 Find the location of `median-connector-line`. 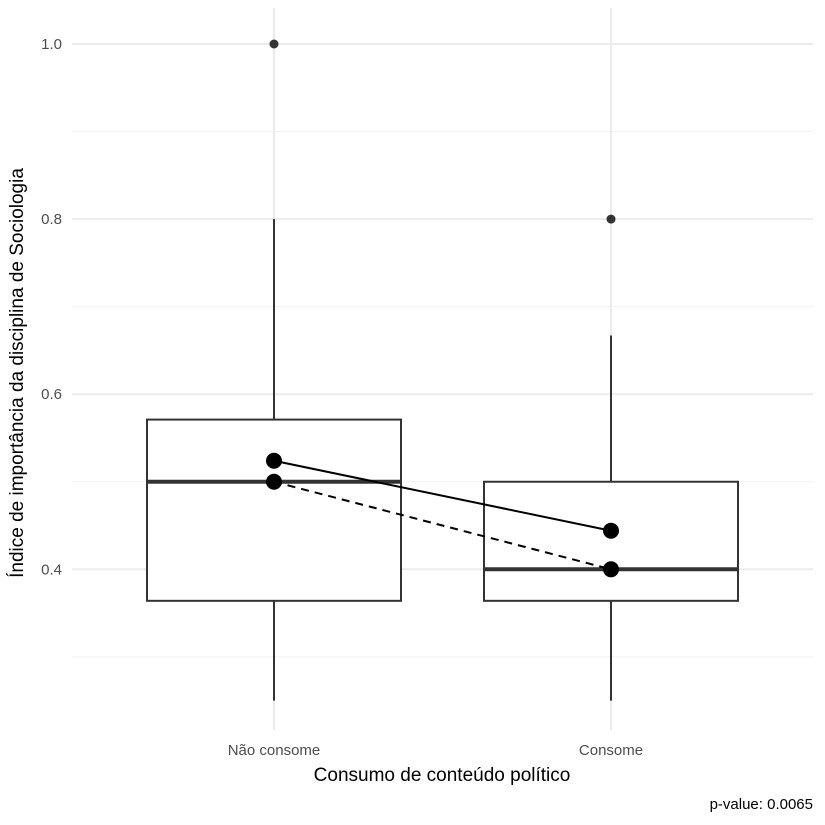

median-connector-line is located at coordinates (442, 525).